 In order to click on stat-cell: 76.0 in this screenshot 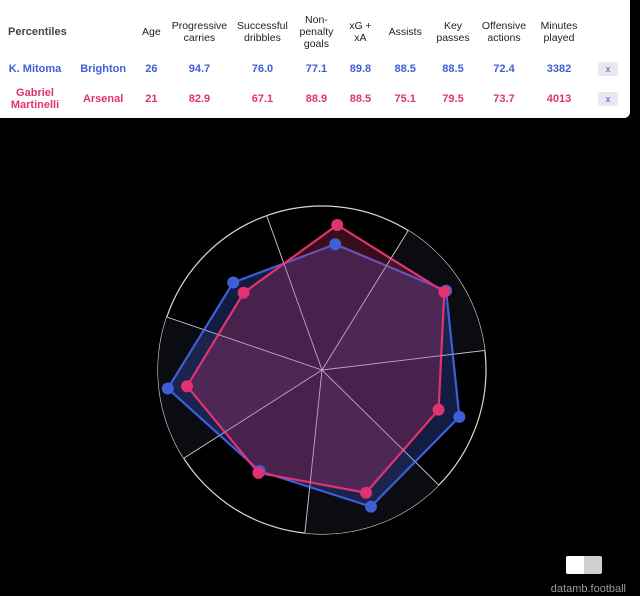, I will do `click(262, 69)`.